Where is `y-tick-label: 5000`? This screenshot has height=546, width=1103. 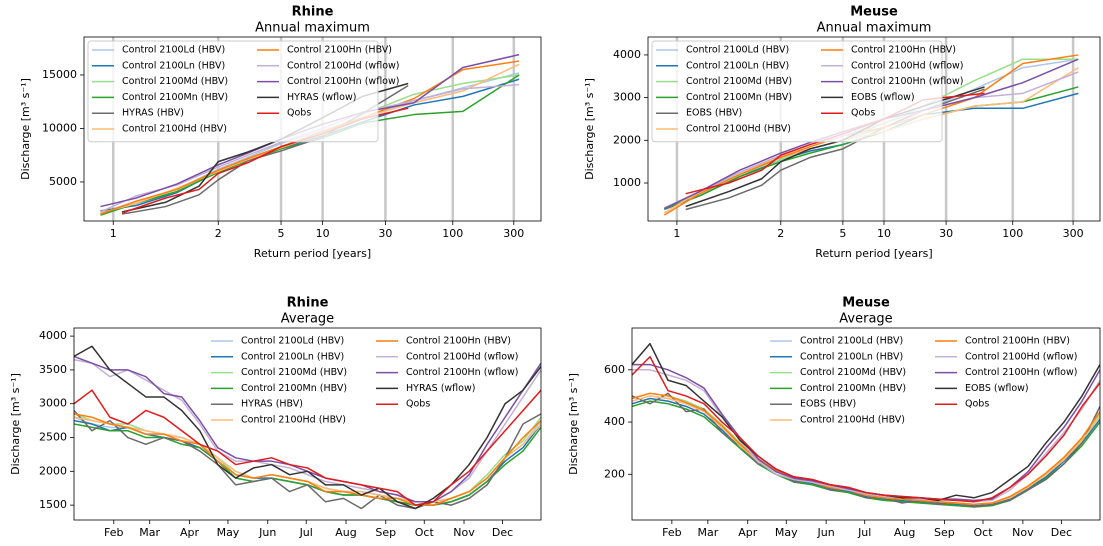
y-tick-label: 5000 is located at coordinates (63, 181).